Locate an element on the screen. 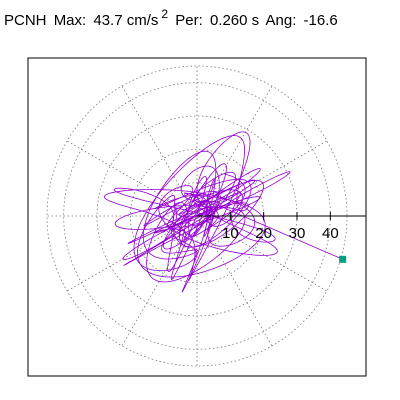 This screenshot has height=400, width=400. angle-value: -16.6 is located at coordinates (320, 20).